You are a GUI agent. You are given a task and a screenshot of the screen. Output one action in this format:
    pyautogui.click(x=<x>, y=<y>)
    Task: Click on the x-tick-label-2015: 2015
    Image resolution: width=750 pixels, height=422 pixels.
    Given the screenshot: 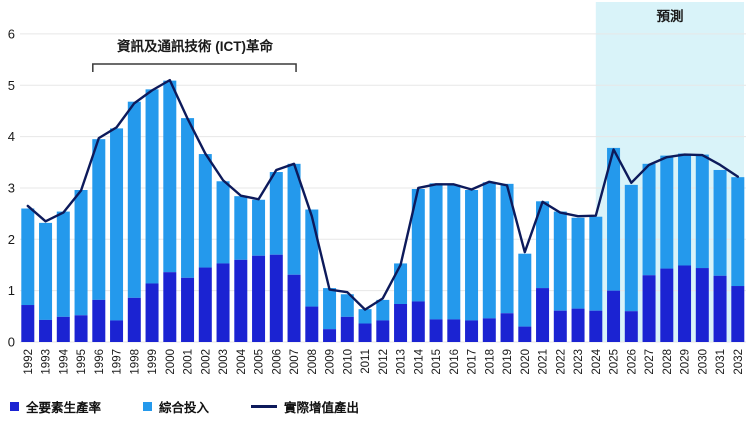 What is the action you would take?
    pyautogui.click(x=437, y=362)
    